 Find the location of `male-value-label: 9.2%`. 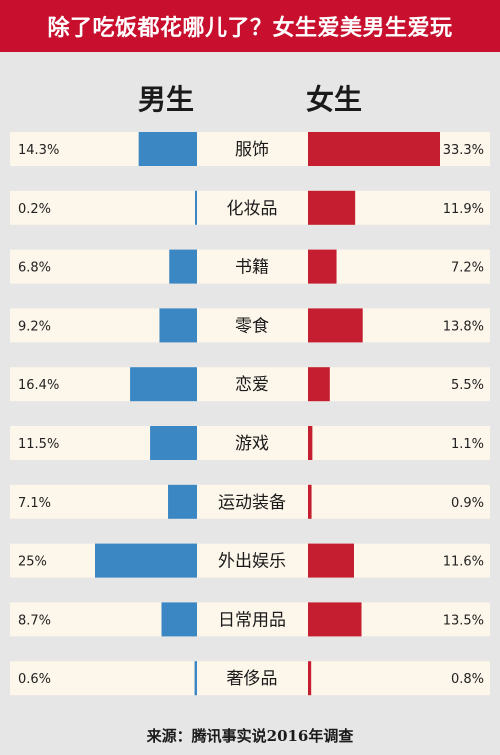

male-value-label: 9.2% is located at coordinates (34, 326).